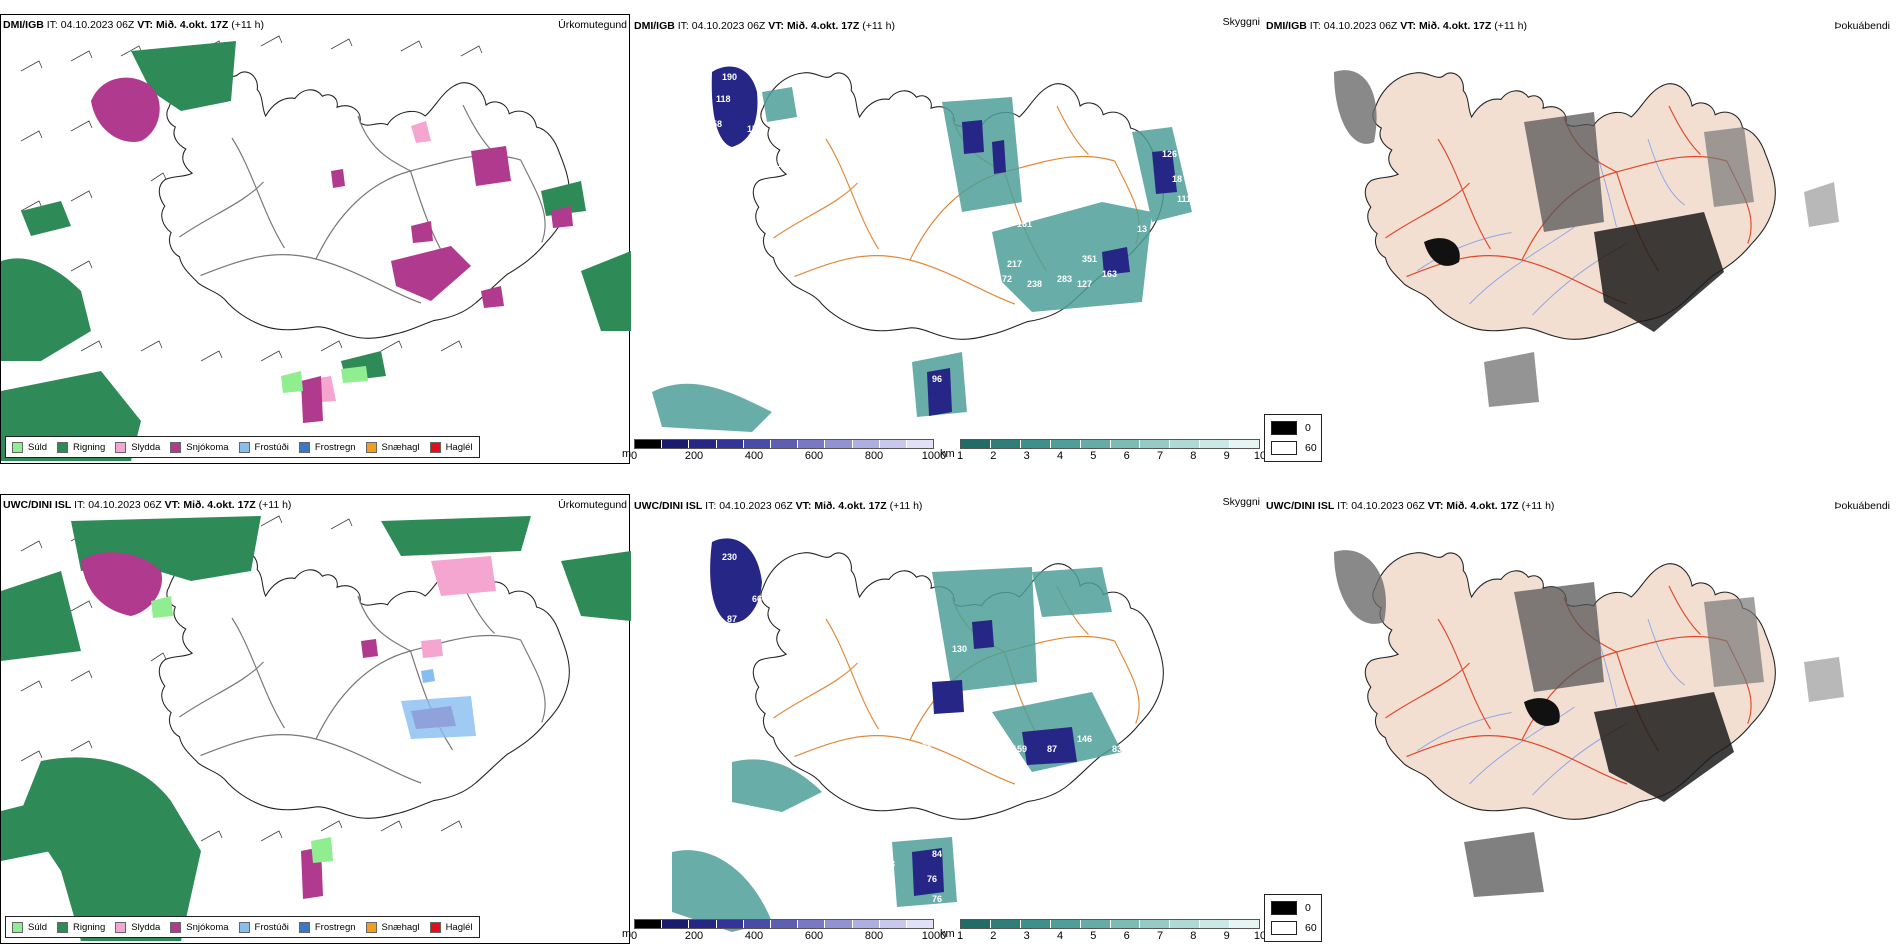 The width and height of the screenshot is (1900, 950). What do you see at coordinates (89, 927) in the screenshot?
I see `legend-label: Rigning` at bounding box center [89, 927].